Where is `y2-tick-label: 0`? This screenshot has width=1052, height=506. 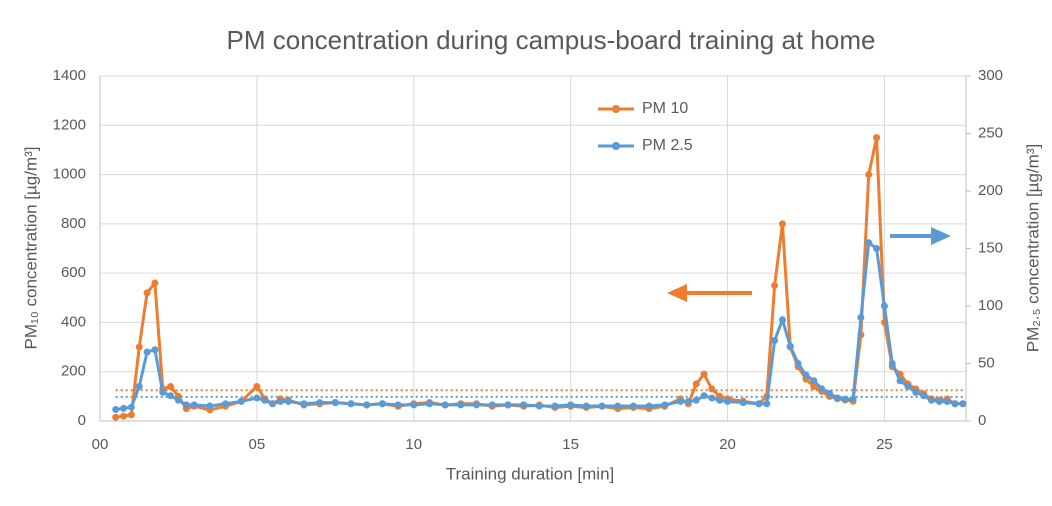
y2-tick-label: 0 is located at coordinates (982, 420).